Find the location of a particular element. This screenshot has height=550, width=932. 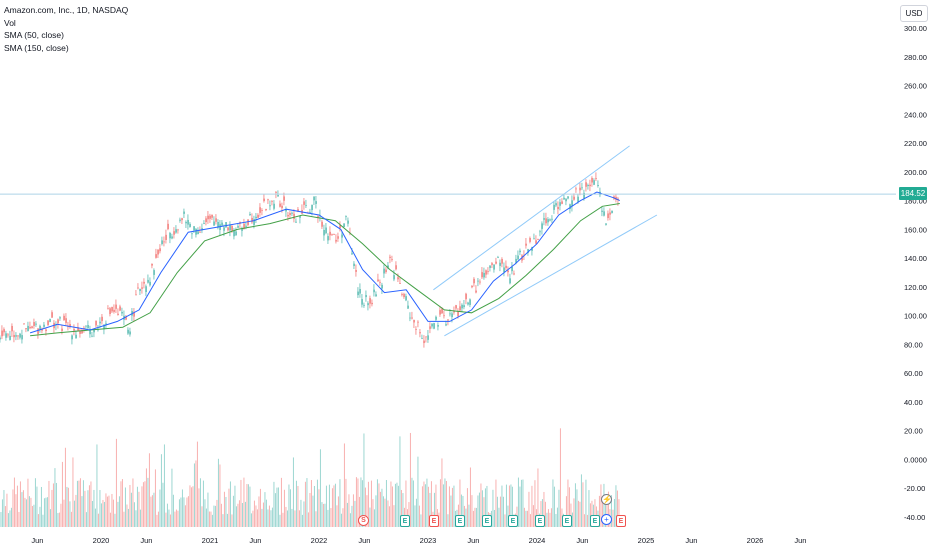

plus-icon: + is located at coordinates (606, 519).